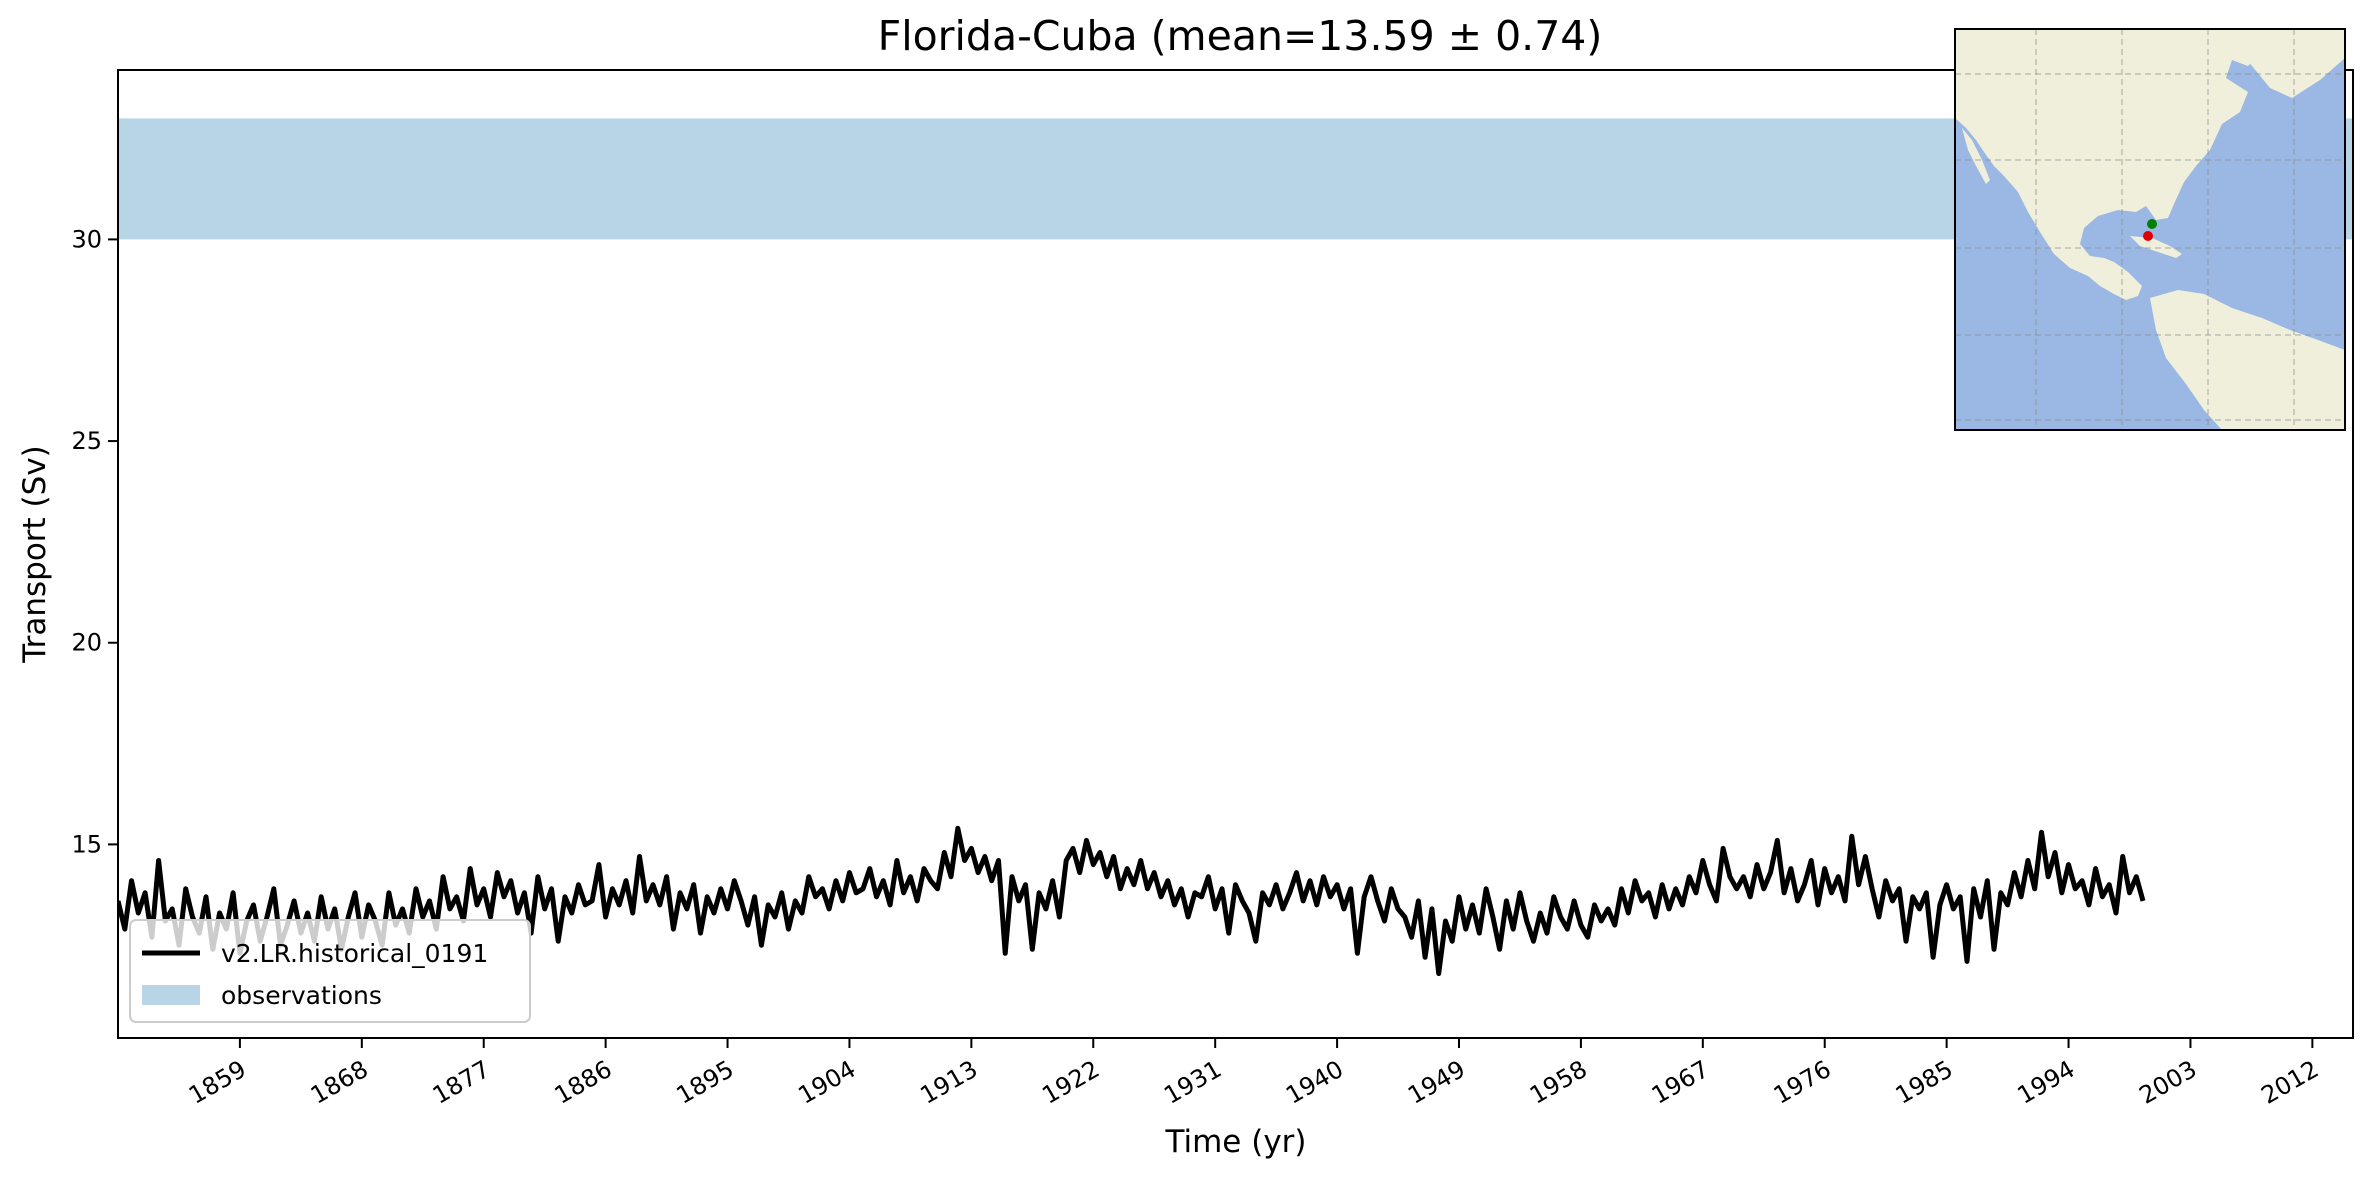 The image size is (2375, 1180). Describe the element at coordinates (1976, 156) in the screenshot. I see `baja-peninsula-land` at that location.